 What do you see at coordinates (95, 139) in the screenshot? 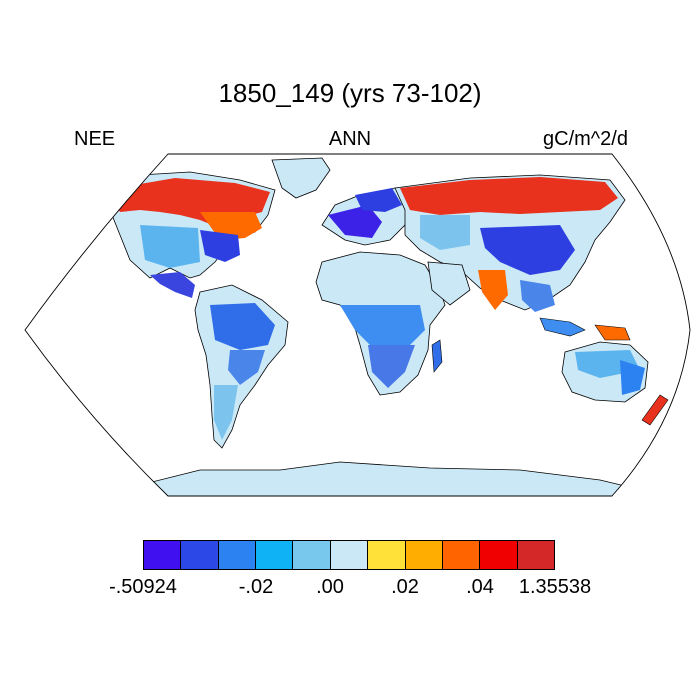
I see `variable-label: NEE` at bounding box center [95, 139].